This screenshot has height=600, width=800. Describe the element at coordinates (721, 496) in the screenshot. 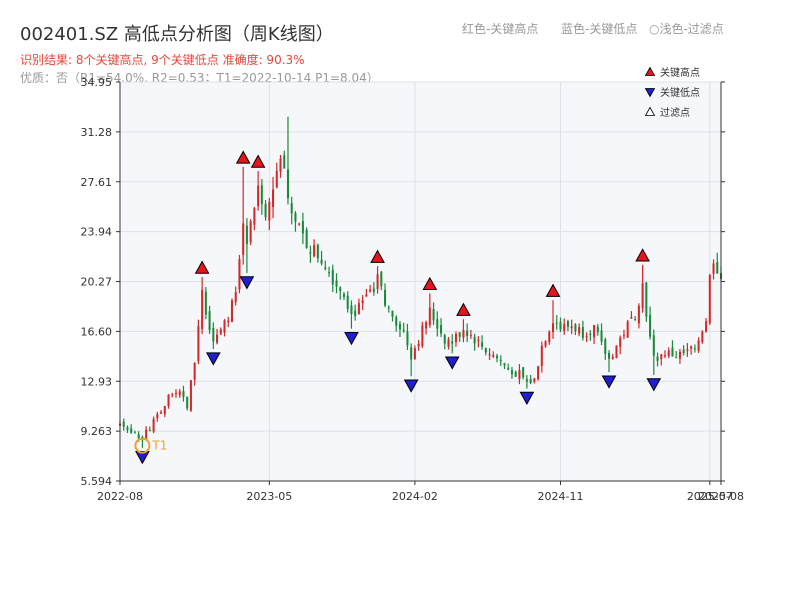

I see `x-tick-label: 2025-08` at that location.